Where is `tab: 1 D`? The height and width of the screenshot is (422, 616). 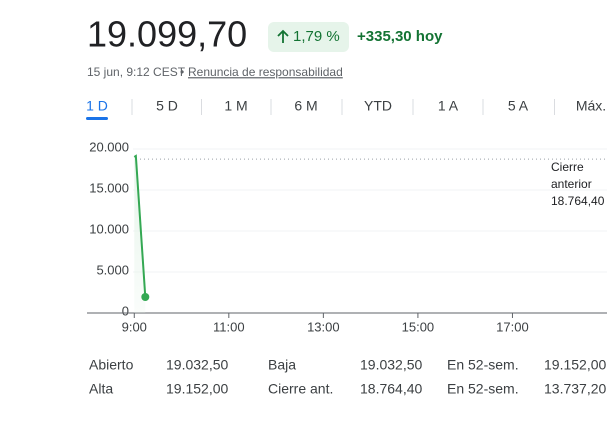
tab: 1 D is located at coordinates (97, 106).